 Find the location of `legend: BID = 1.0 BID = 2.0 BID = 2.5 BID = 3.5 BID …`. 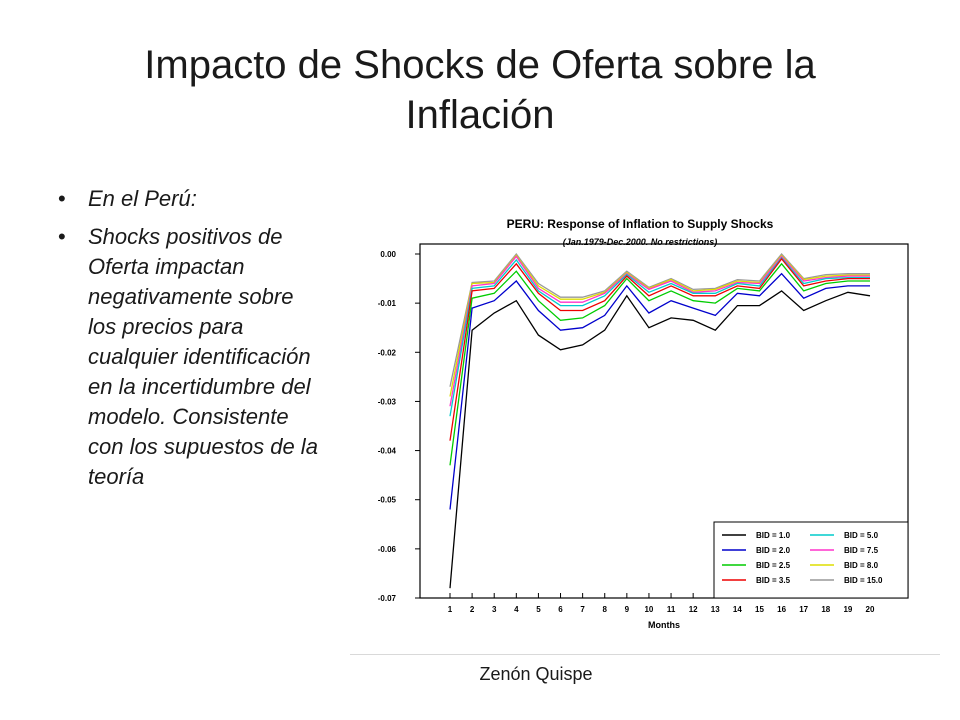

legend: BID = 1.0 BID = 2.0 BID = 2.5 BID = 3.5 BID … is located at coordinates (802, 558).